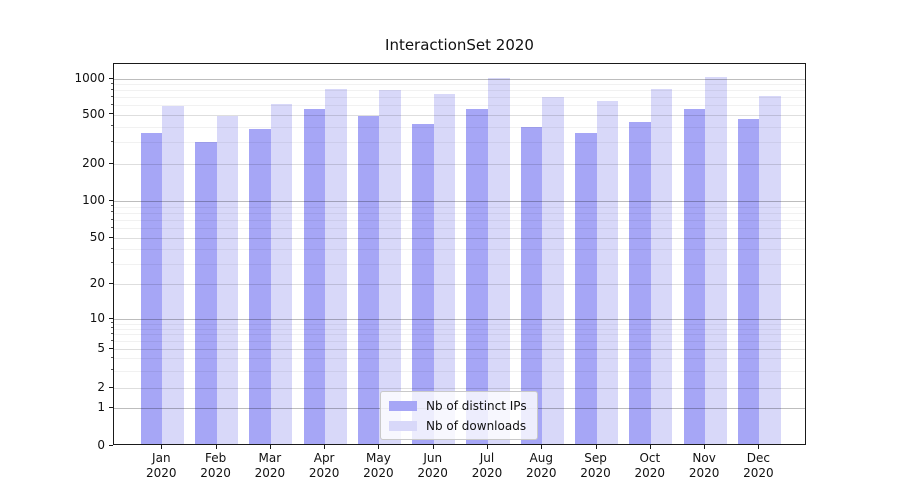 This screenshot has height=500, width=900. Describe the element at coordinates (151, 288) in the screenshot. I see `bar-distinct-ips-jan` at that location.